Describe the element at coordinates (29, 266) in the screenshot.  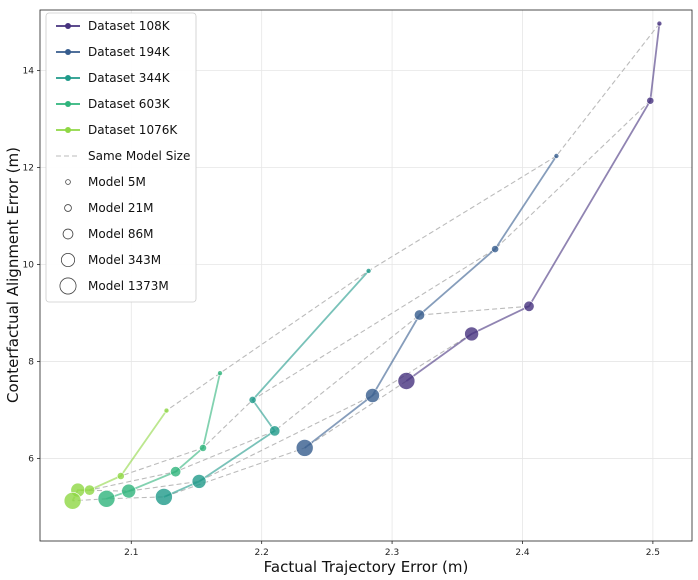
I see `y-tick-label: 10` at that location.